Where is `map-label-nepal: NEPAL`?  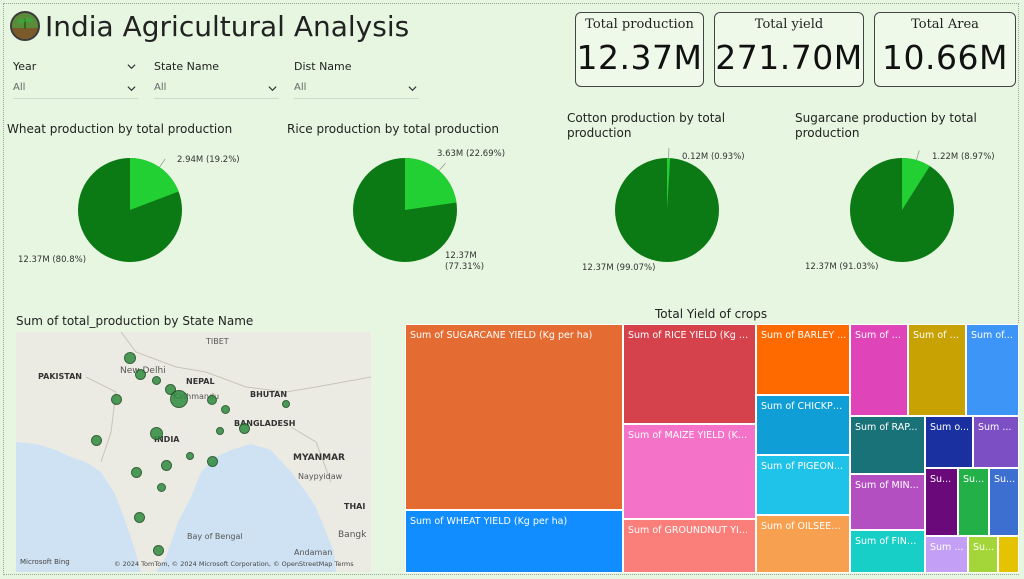 map-label-nepal: NEPAL is located at coordinates (200, 381).